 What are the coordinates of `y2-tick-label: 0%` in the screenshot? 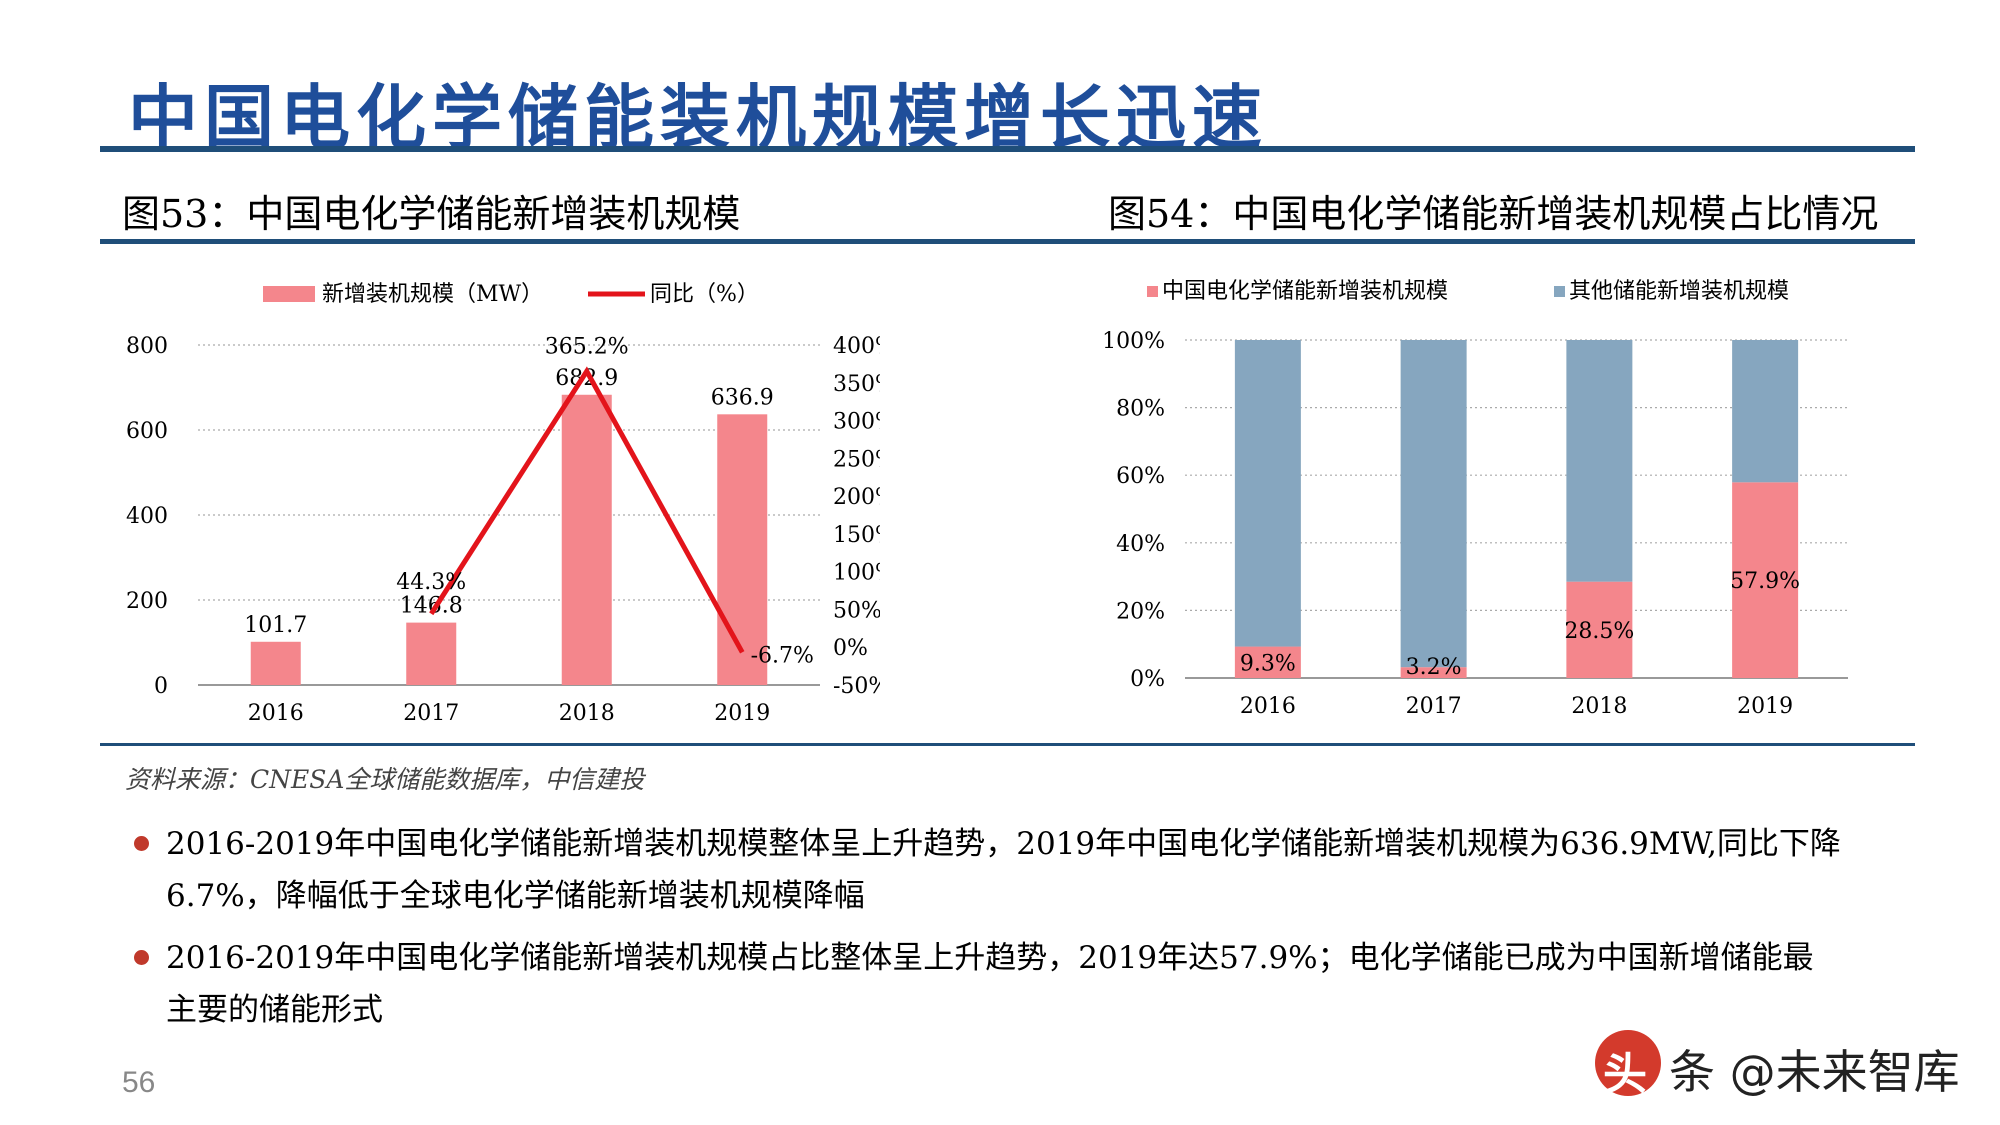 It's located at (850, 648).